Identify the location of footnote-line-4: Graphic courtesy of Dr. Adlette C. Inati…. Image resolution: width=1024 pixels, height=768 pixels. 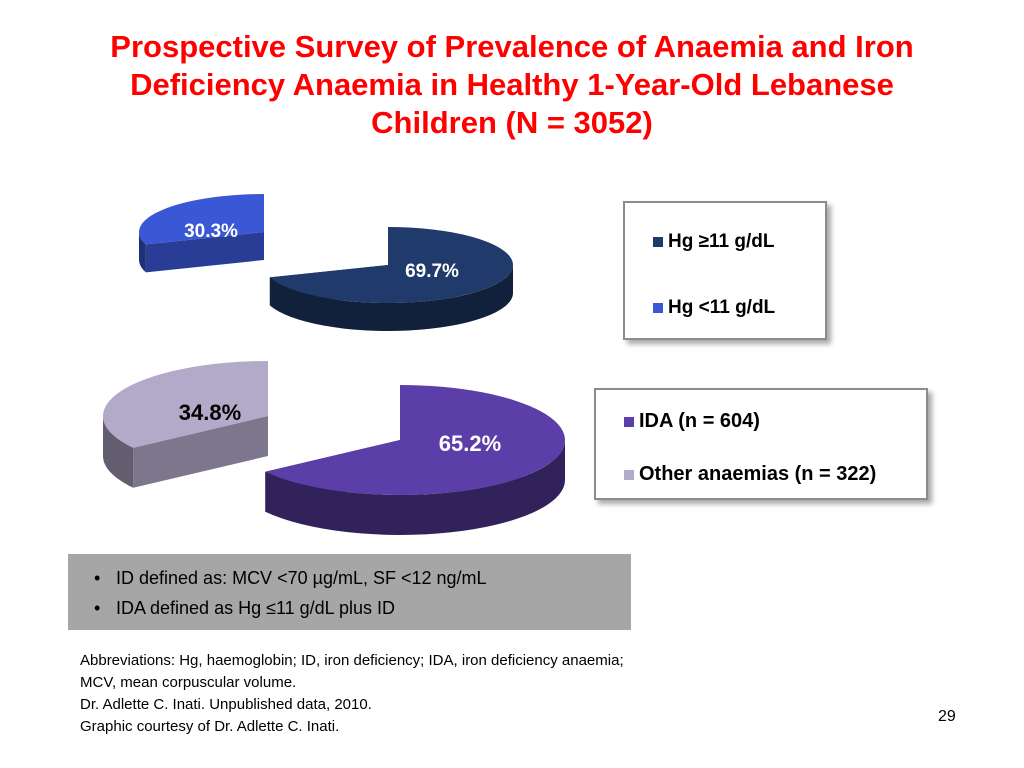
(210, 726).